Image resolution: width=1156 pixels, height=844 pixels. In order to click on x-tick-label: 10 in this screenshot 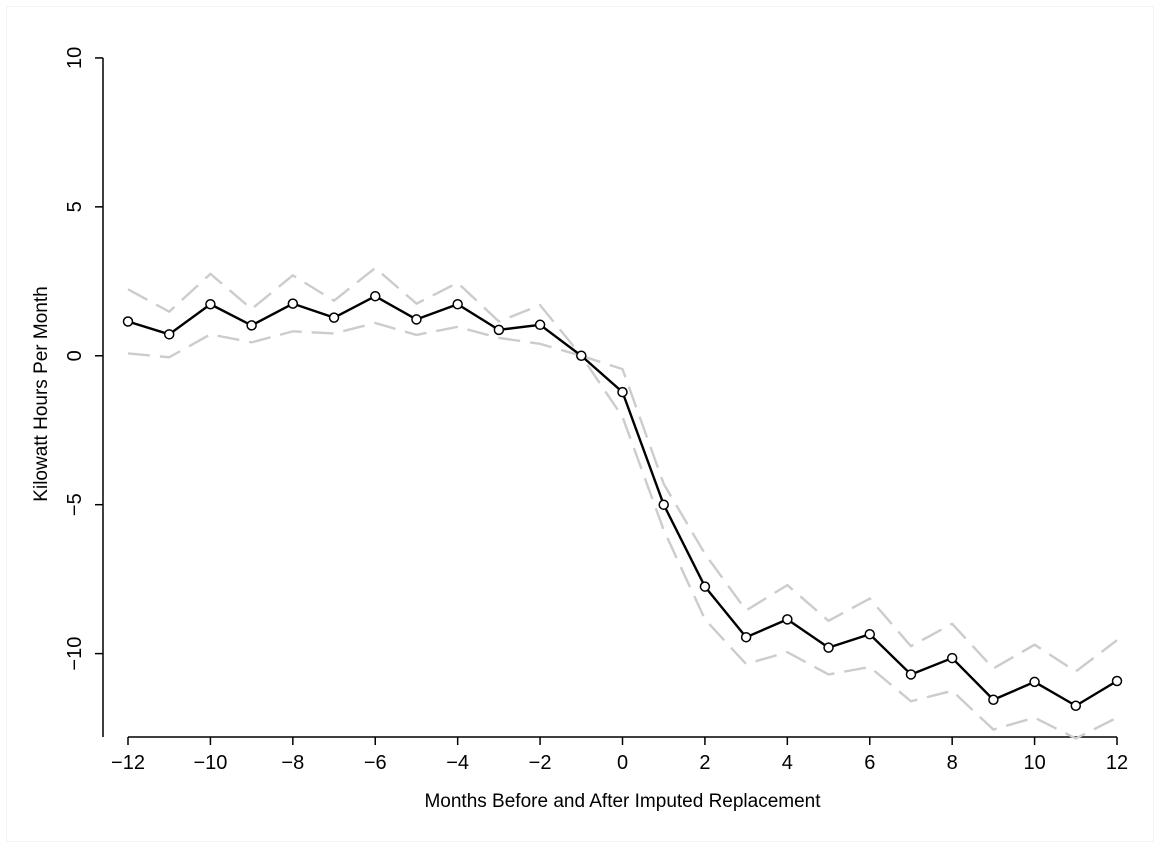, I will do `click(1034, 763)`.